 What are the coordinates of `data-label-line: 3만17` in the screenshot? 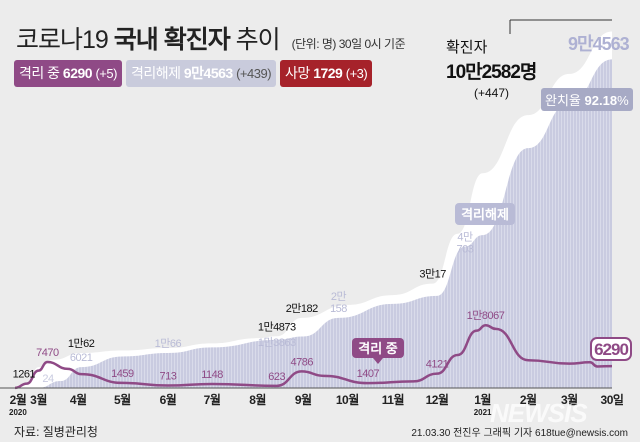 It's located at (432, 274).